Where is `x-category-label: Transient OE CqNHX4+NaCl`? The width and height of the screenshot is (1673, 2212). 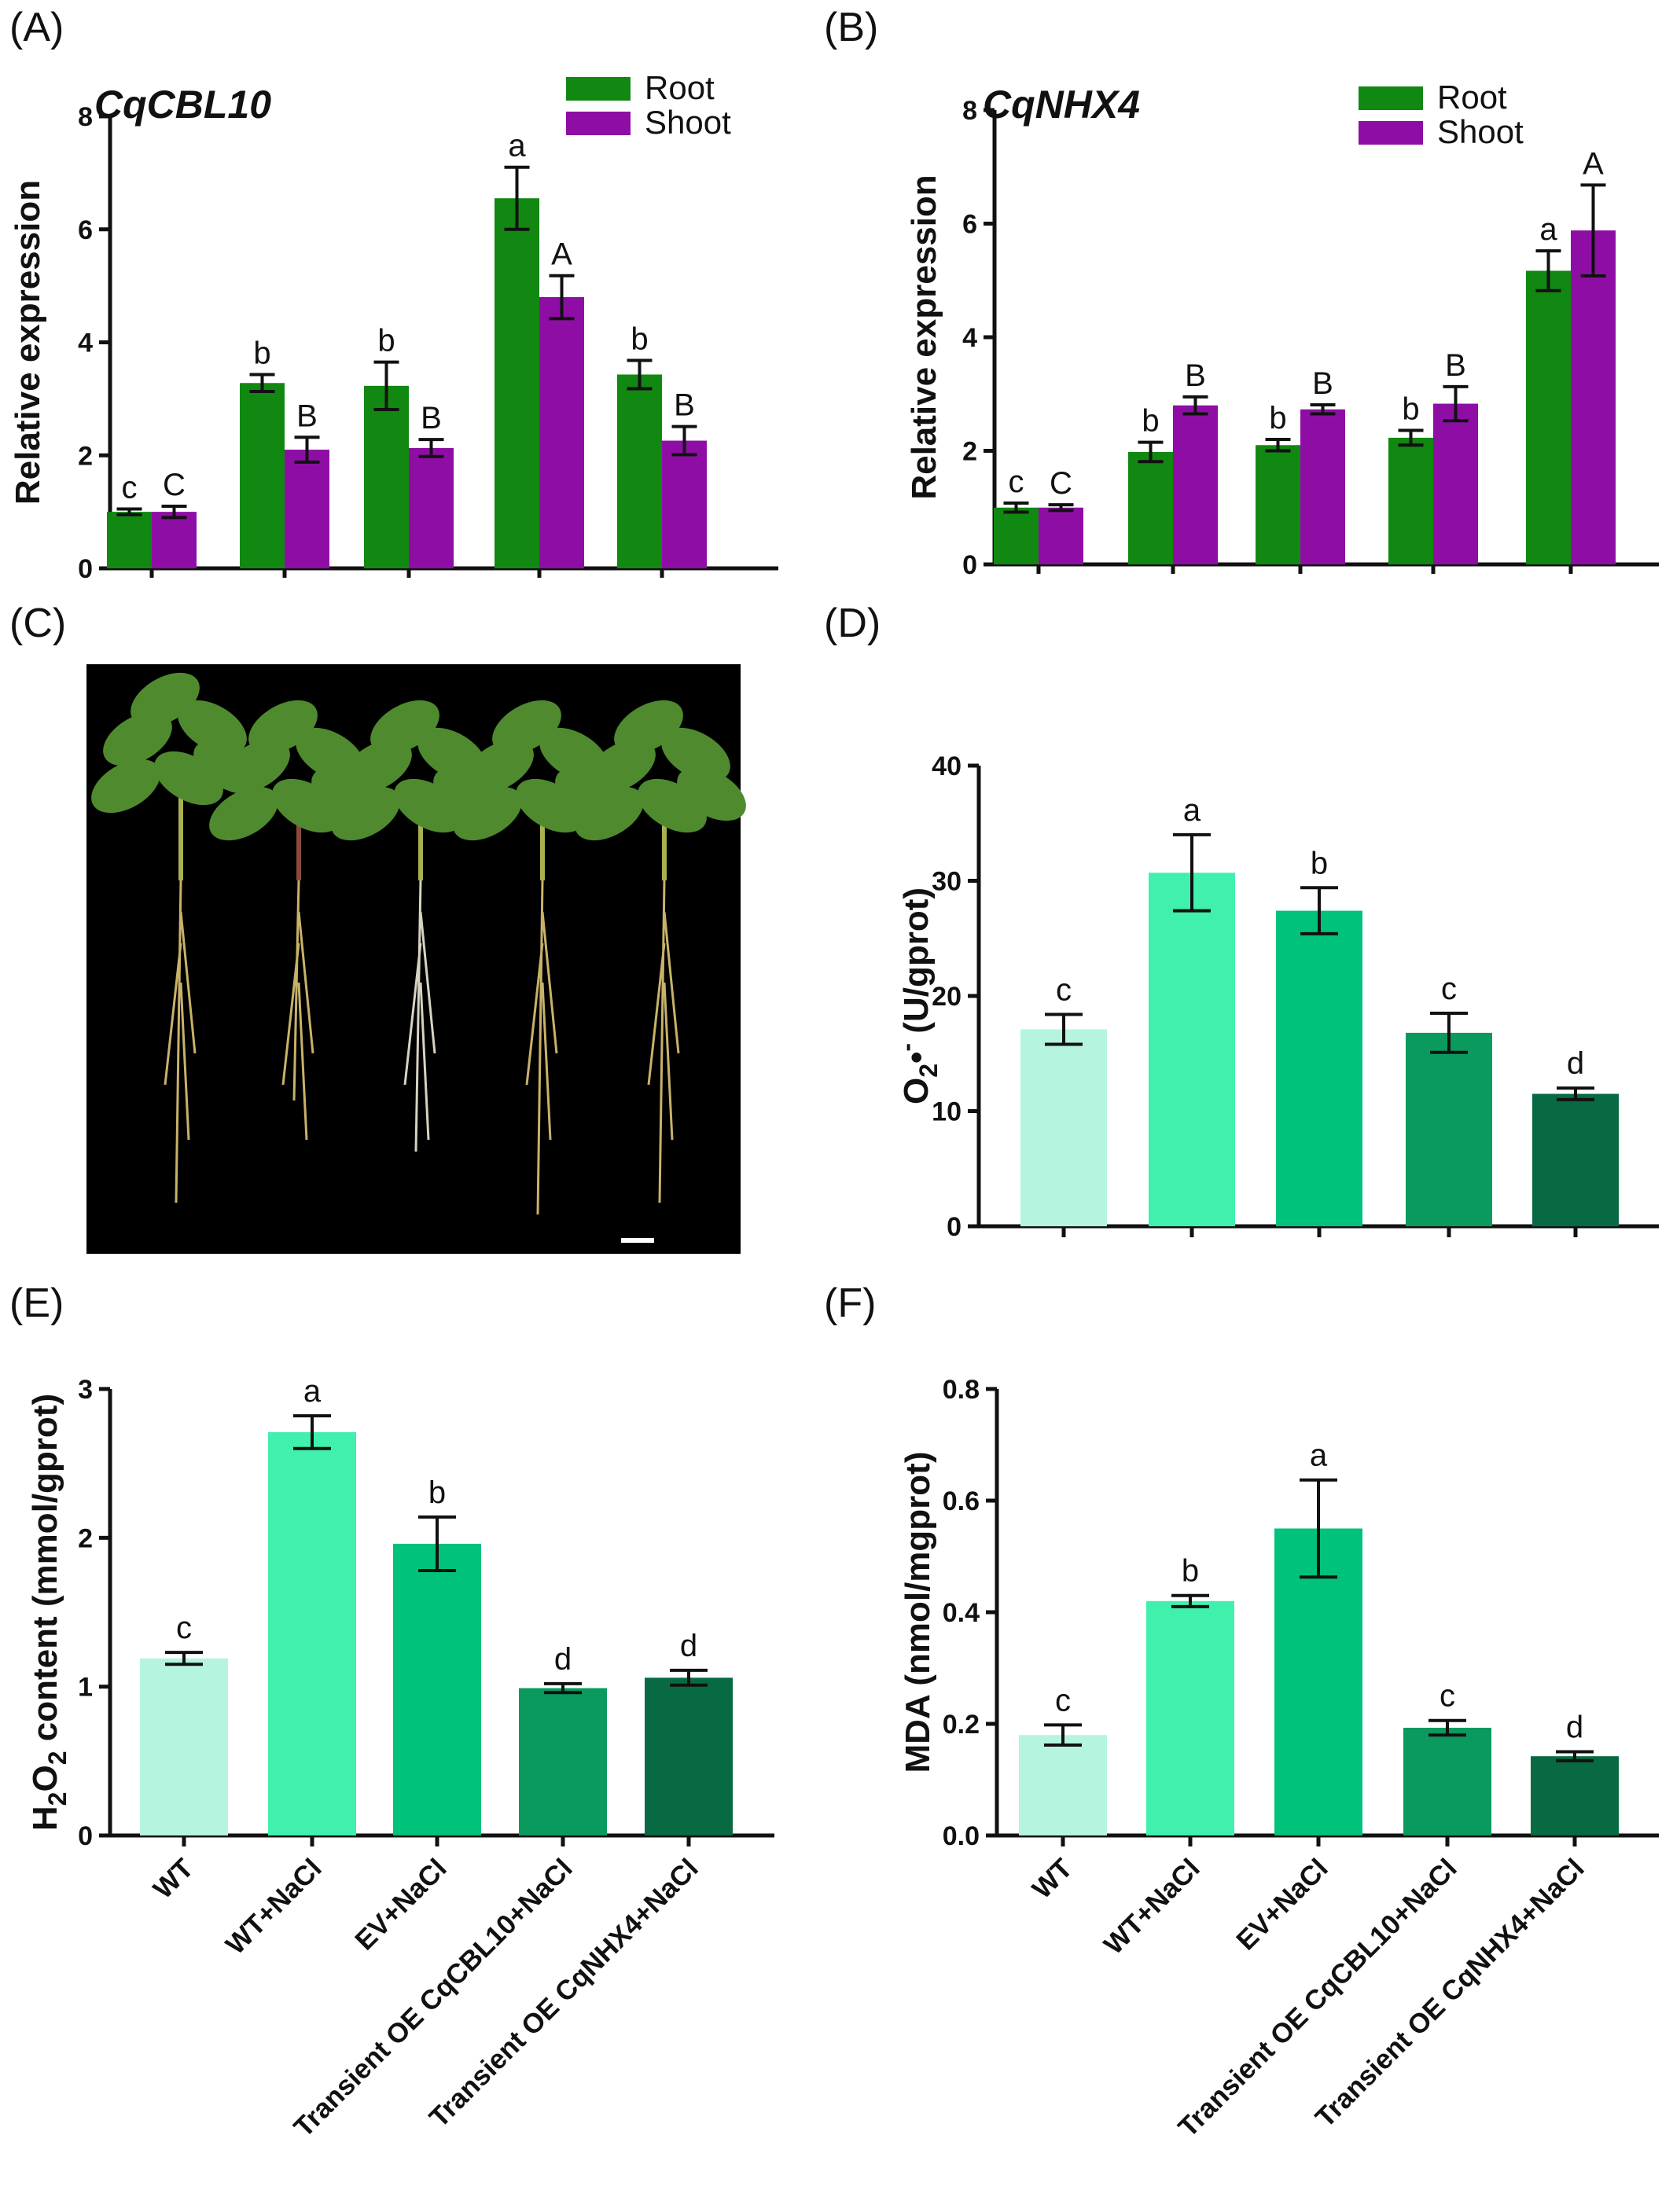
x-category-label: Transient OE CqNHX4+NaCl is located at coordinates (1450, 1993).